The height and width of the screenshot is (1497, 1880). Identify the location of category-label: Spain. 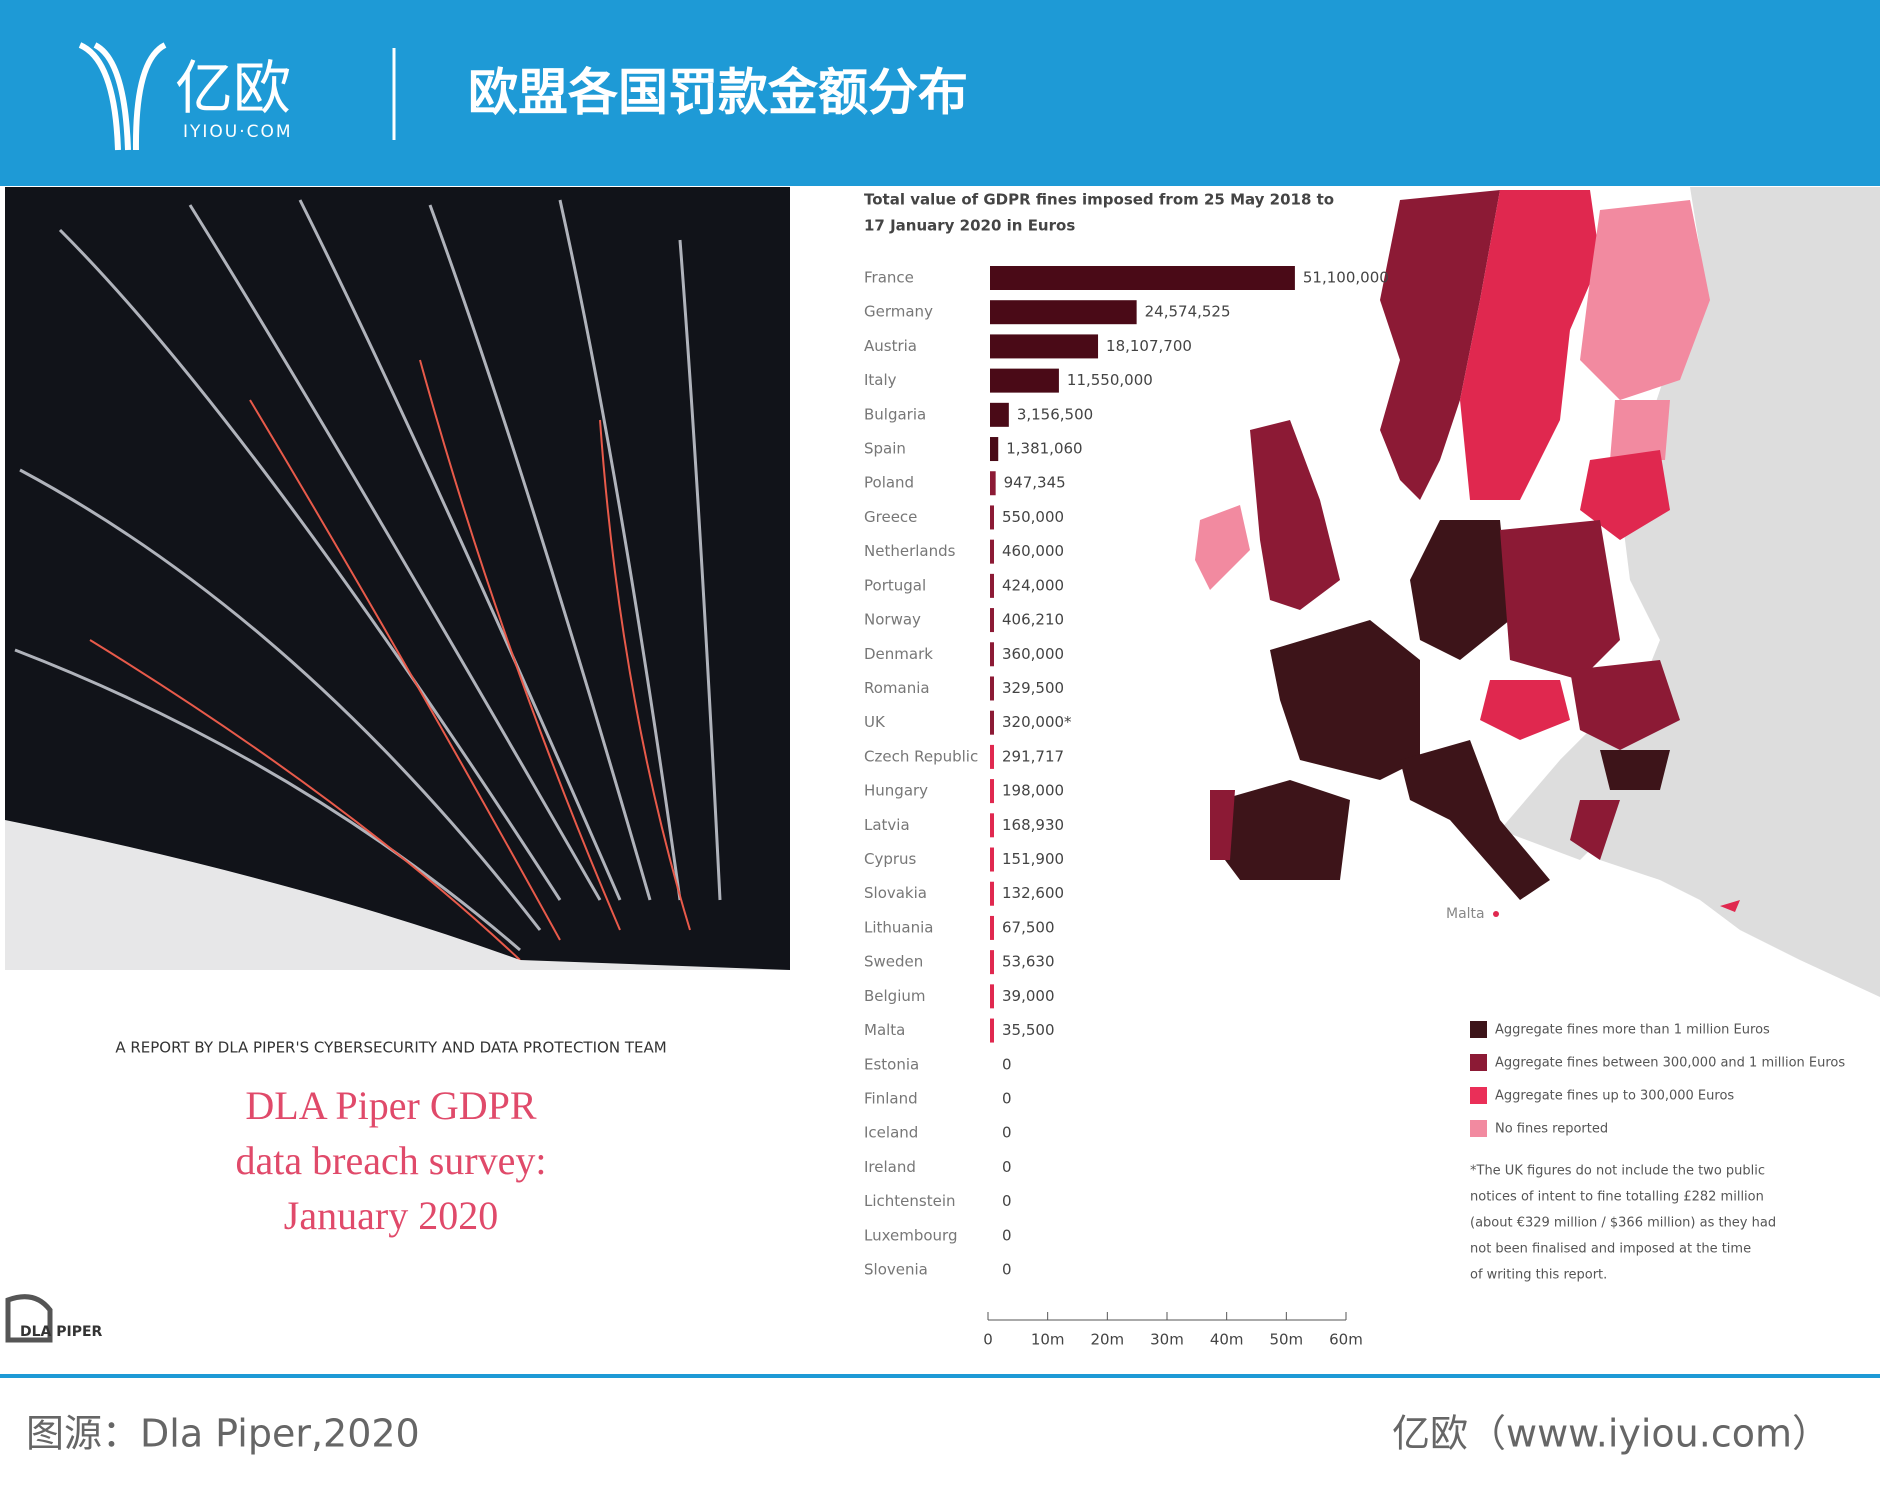
(885, 449).